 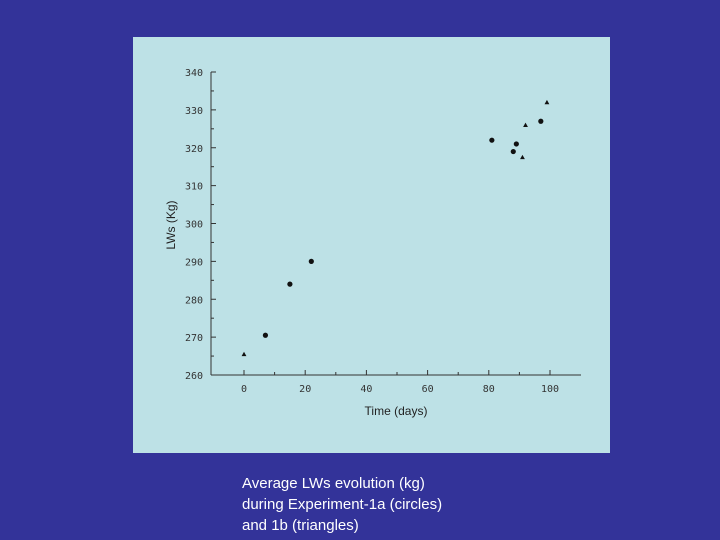 What do you see at coordinates (194, 225) in the screenshot?
I see `y-tick-label: 300` at bounding box center [194, 225].